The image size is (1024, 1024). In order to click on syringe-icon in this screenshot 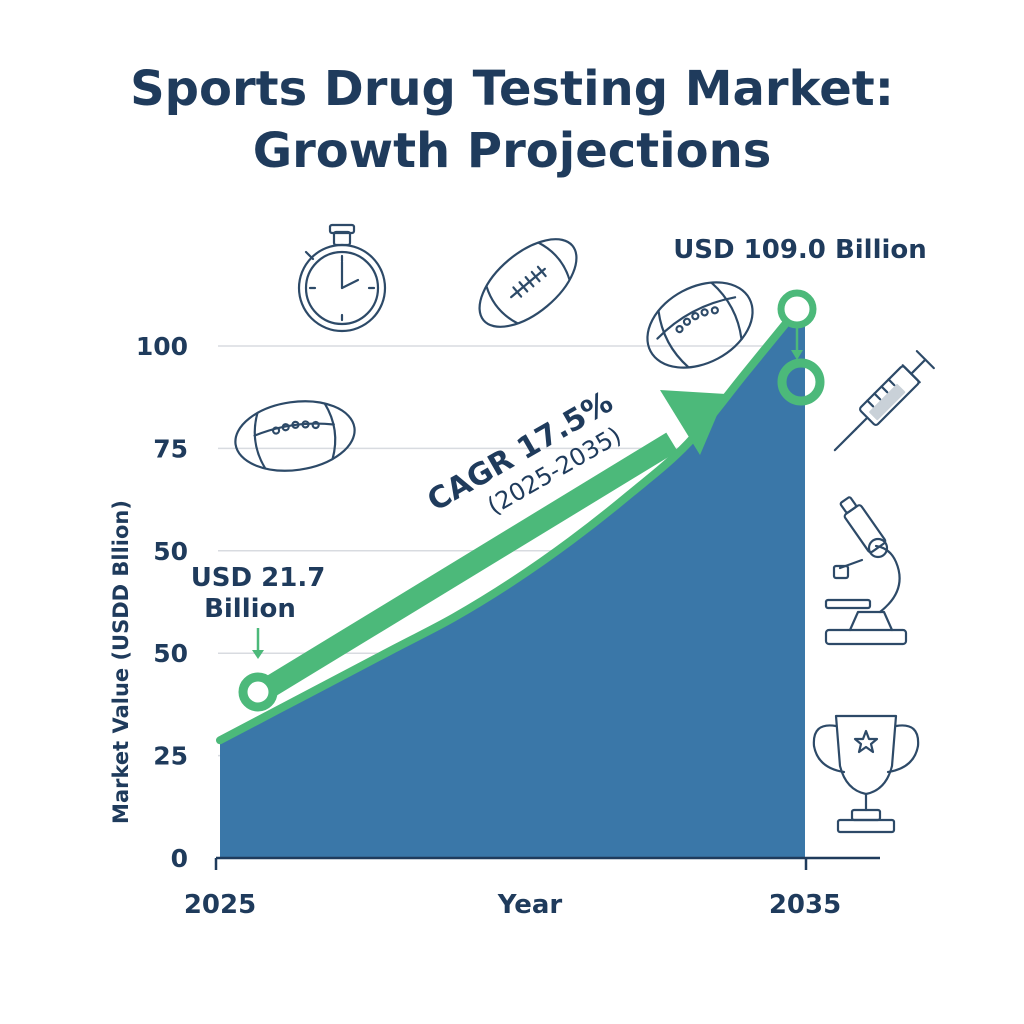, I will do `click(884, 401)`.